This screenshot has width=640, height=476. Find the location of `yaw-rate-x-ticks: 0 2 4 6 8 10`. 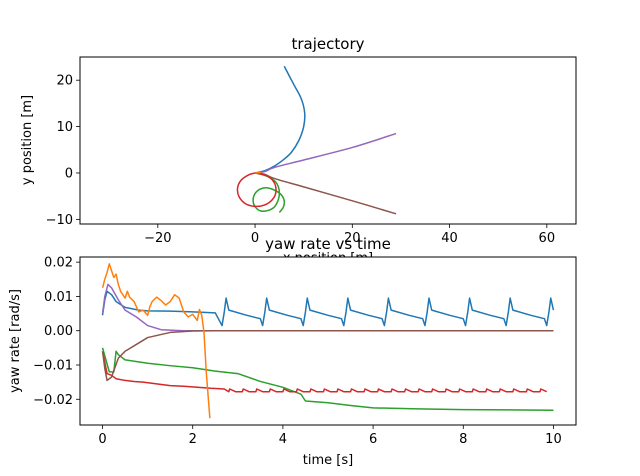

yaw-rate-x-ticks: 0 2 4 6 8 10 is located at coordinates (330, 436).